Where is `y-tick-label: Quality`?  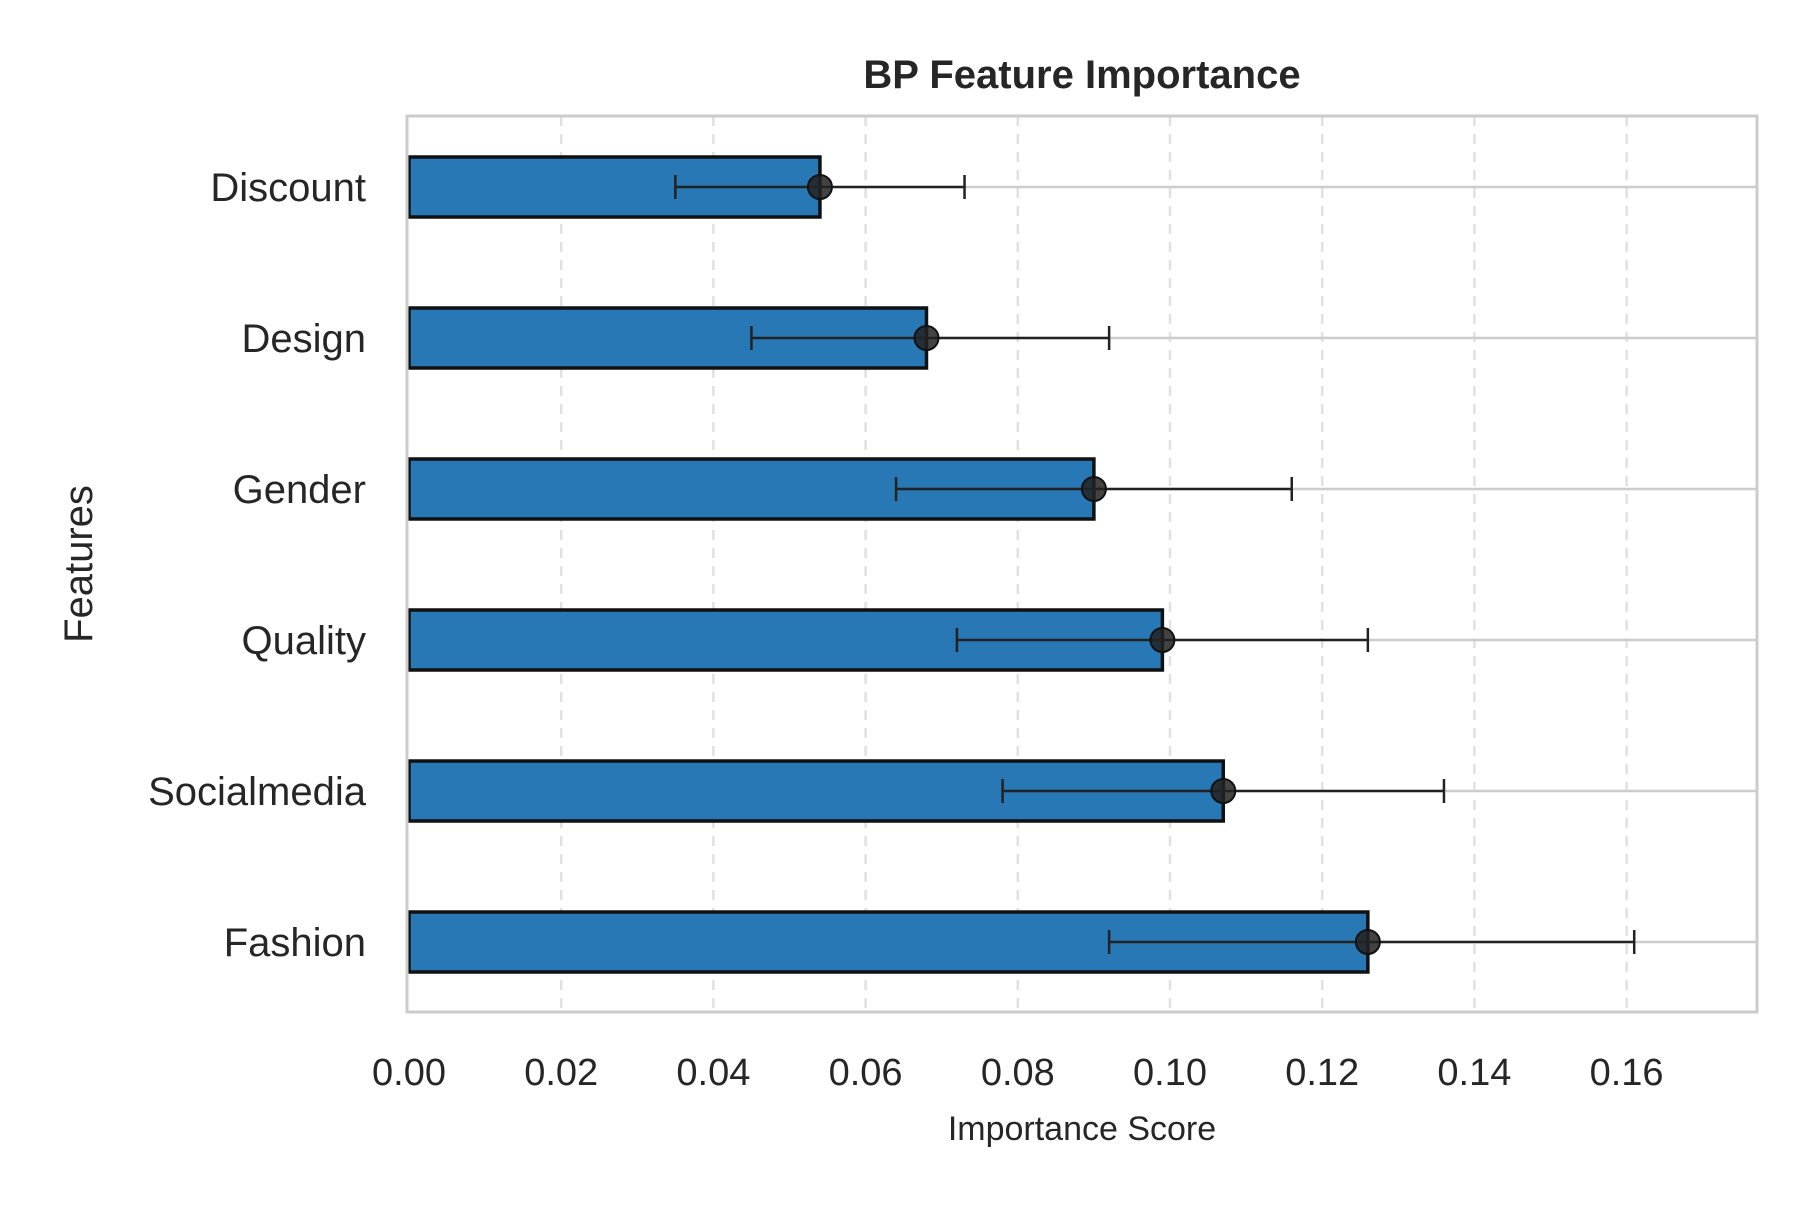 y-tick-label: Quality is located at coordinates (304, 641).